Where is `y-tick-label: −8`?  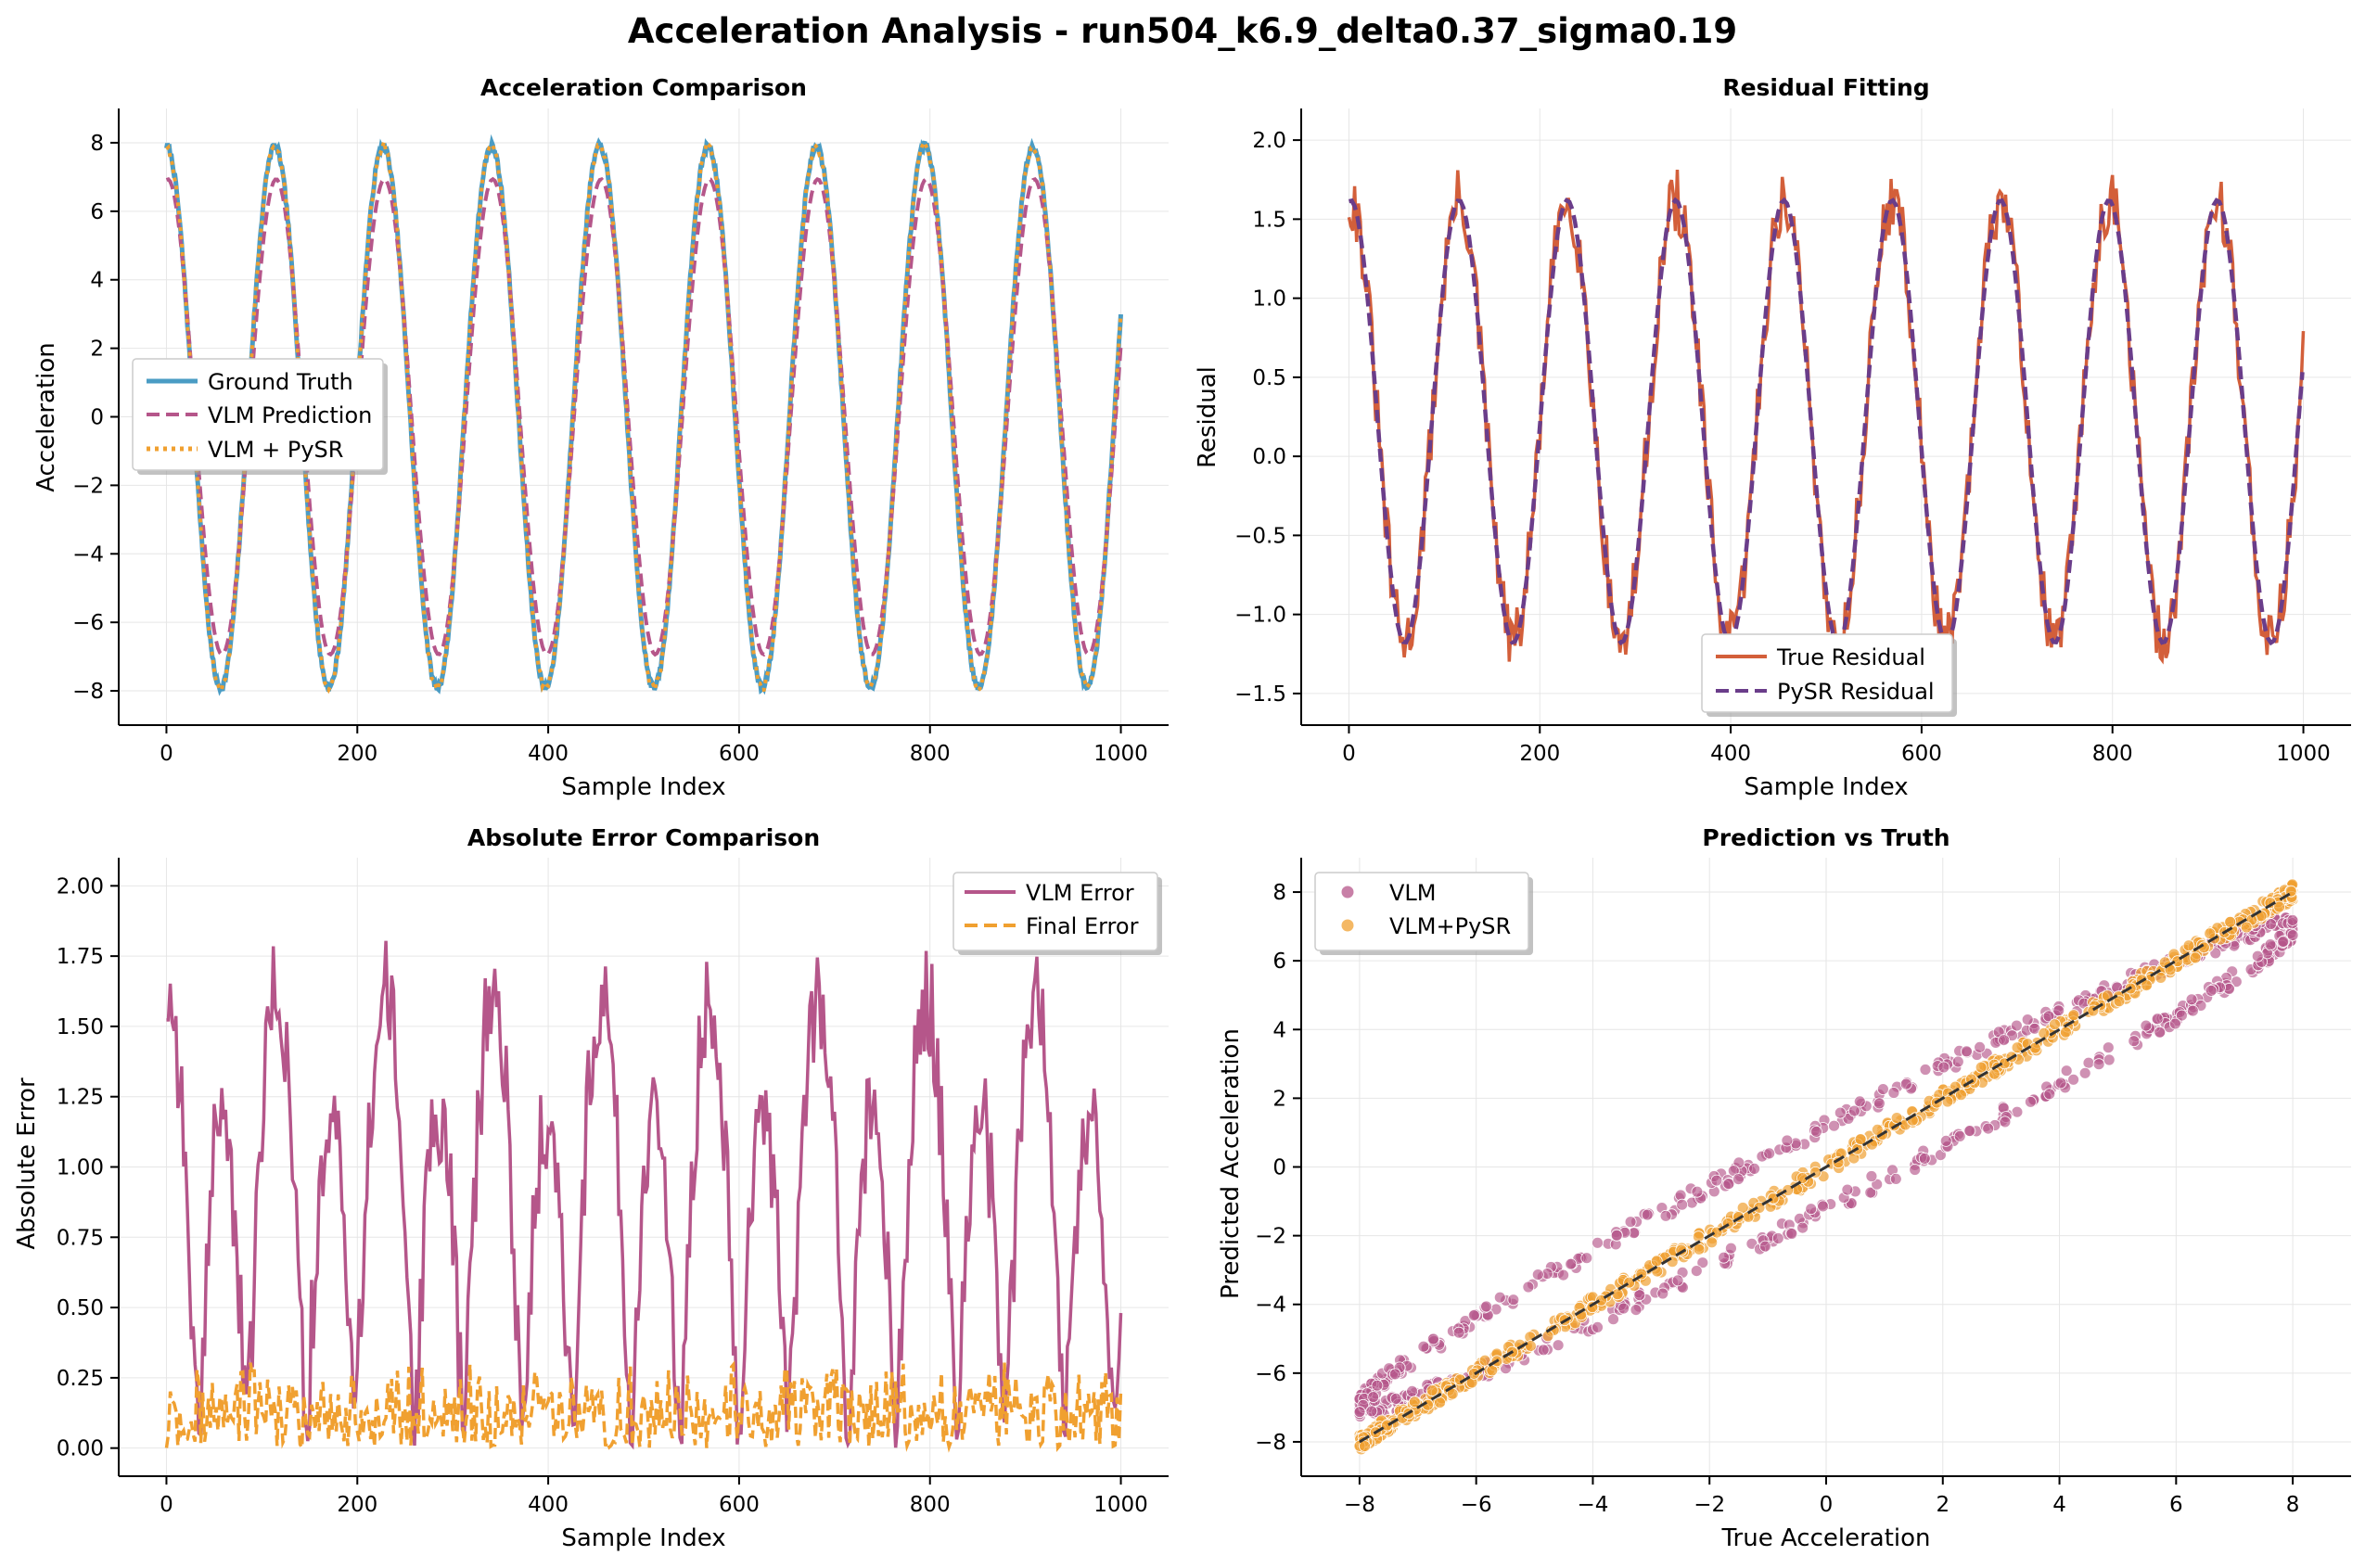
y-tick-label: −8 is located at coordinates (1270, 1443).